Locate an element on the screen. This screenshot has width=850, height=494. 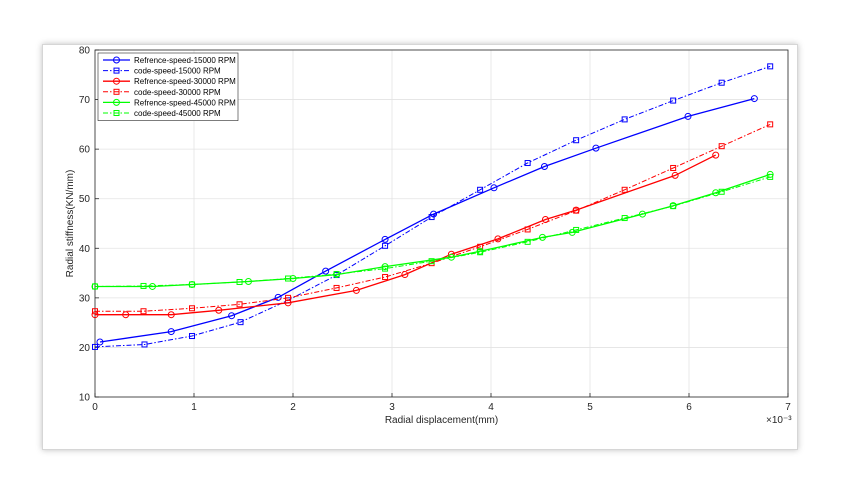
legend-item: code-speed-15000 RPM is located at coordinates (162, 71).